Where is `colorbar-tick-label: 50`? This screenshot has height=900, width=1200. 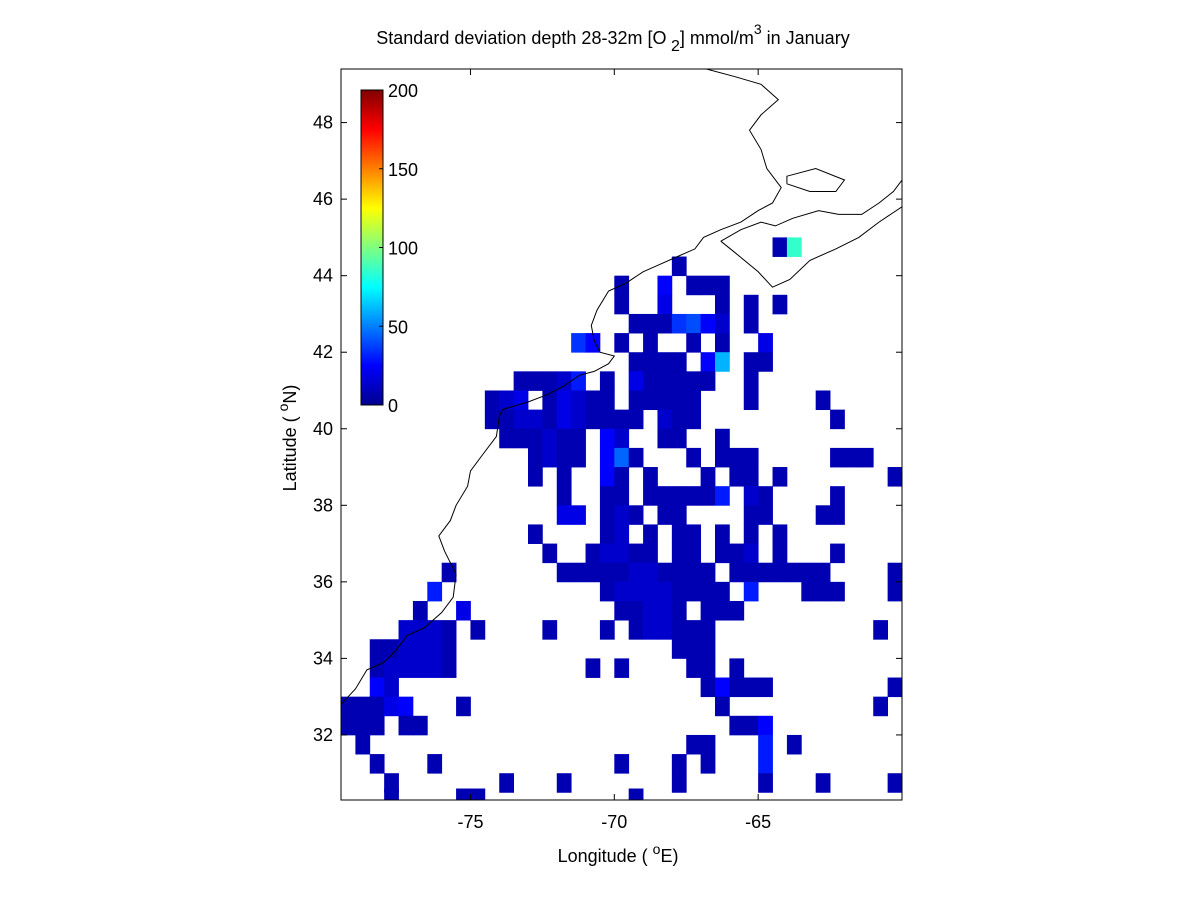 colorbar-tick-label: 50 is located at coordinates (398, 327).